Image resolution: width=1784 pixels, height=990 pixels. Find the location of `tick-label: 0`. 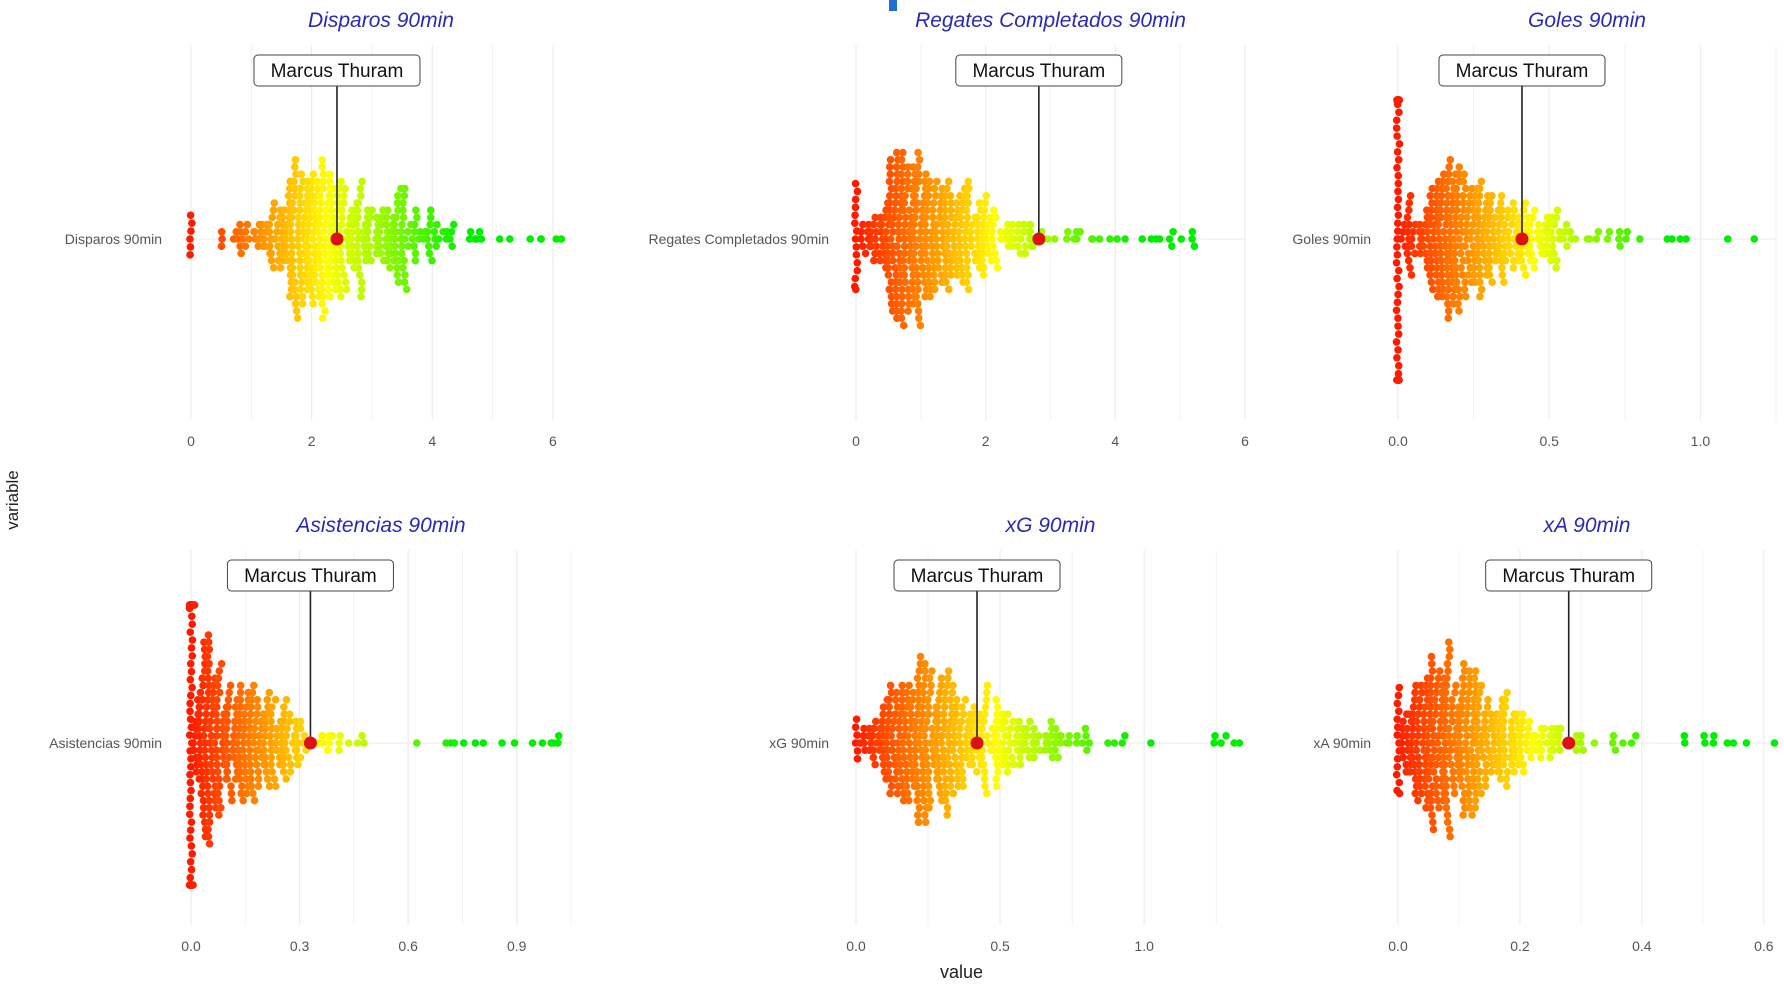

tick-label: 0 is located at coordinates (856, 441).